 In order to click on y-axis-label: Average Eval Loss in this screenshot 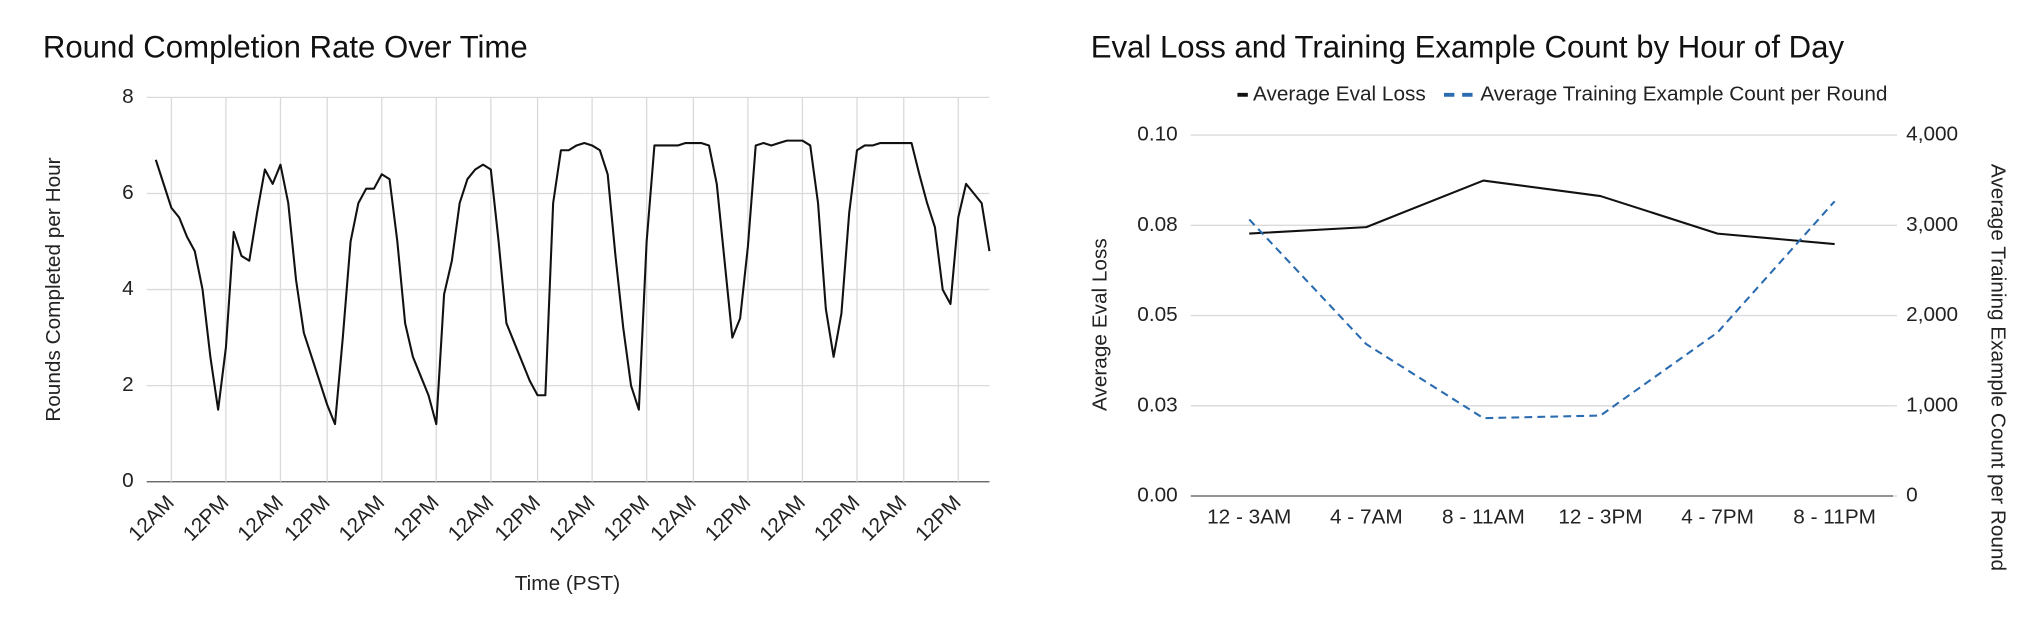, I will do `click(1100, 324)`.